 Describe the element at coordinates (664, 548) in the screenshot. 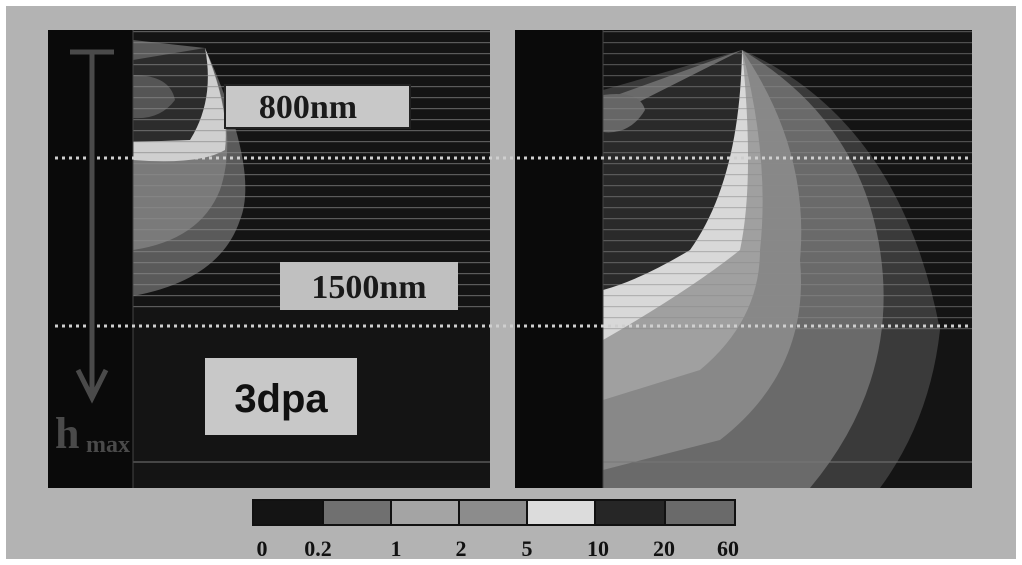

I see `colorbar-label: 20` at that location.